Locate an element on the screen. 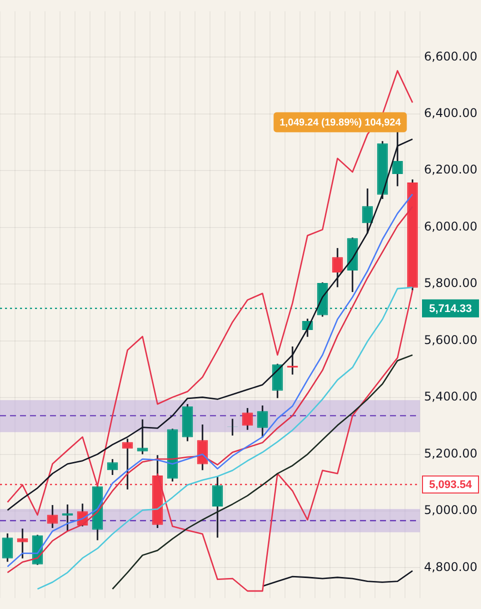  ref-line-label: 5,093.54 is located at coordinates (451, 485).